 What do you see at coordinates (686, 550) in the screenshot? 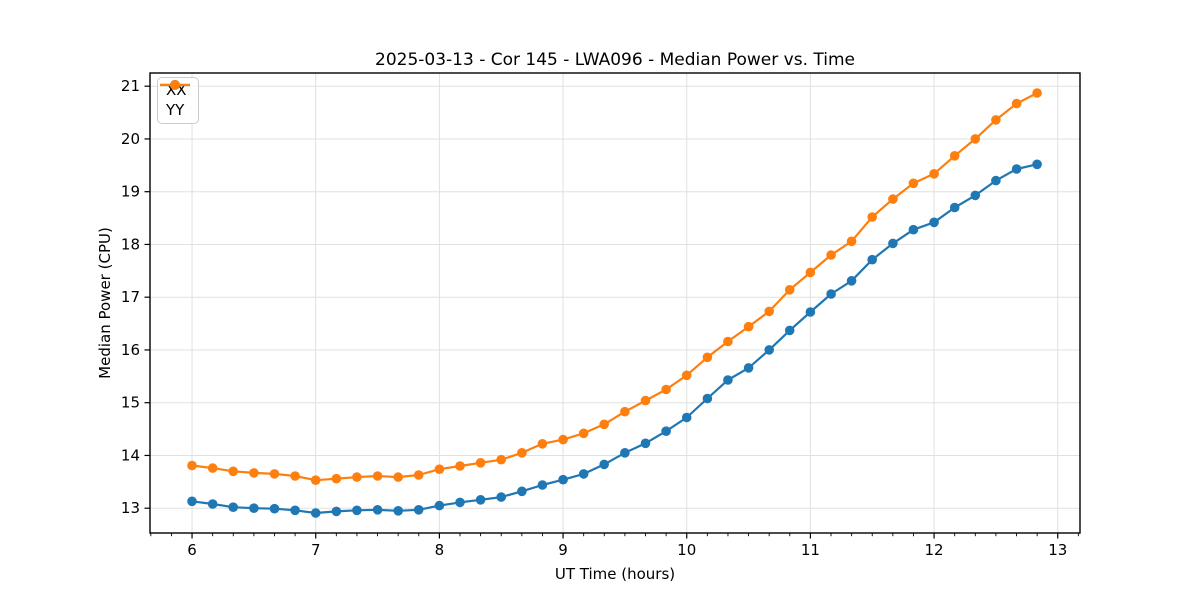
I see `x-tick-label: 10` at bounding box center [686, 550].